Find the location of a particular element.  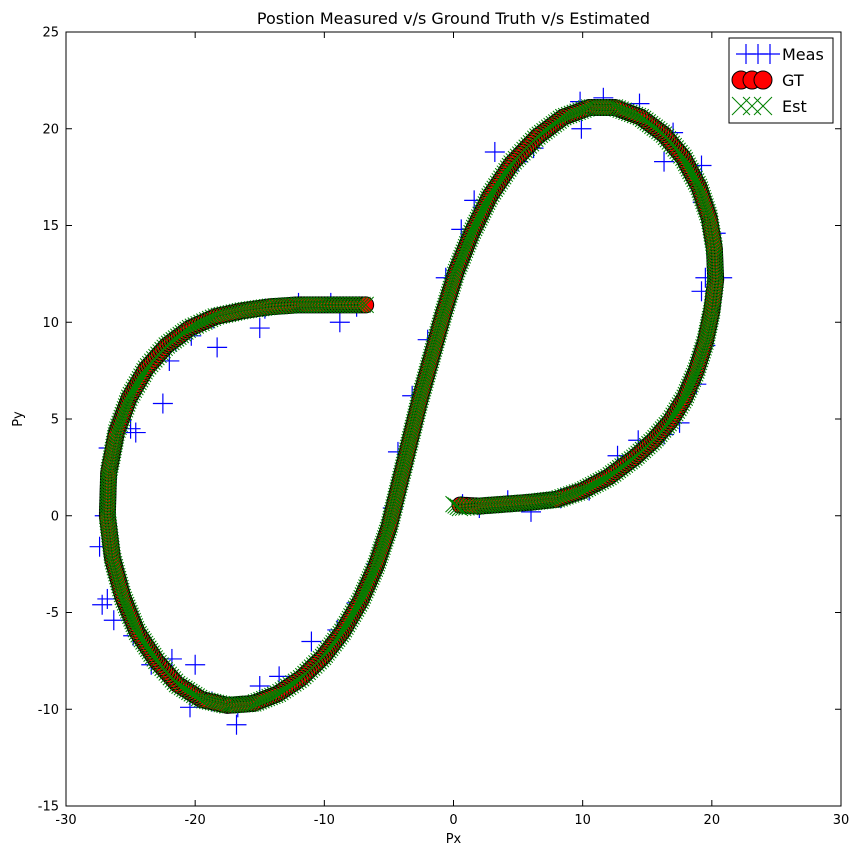

legend-label-est: Est is located at coordinates (794, 106).